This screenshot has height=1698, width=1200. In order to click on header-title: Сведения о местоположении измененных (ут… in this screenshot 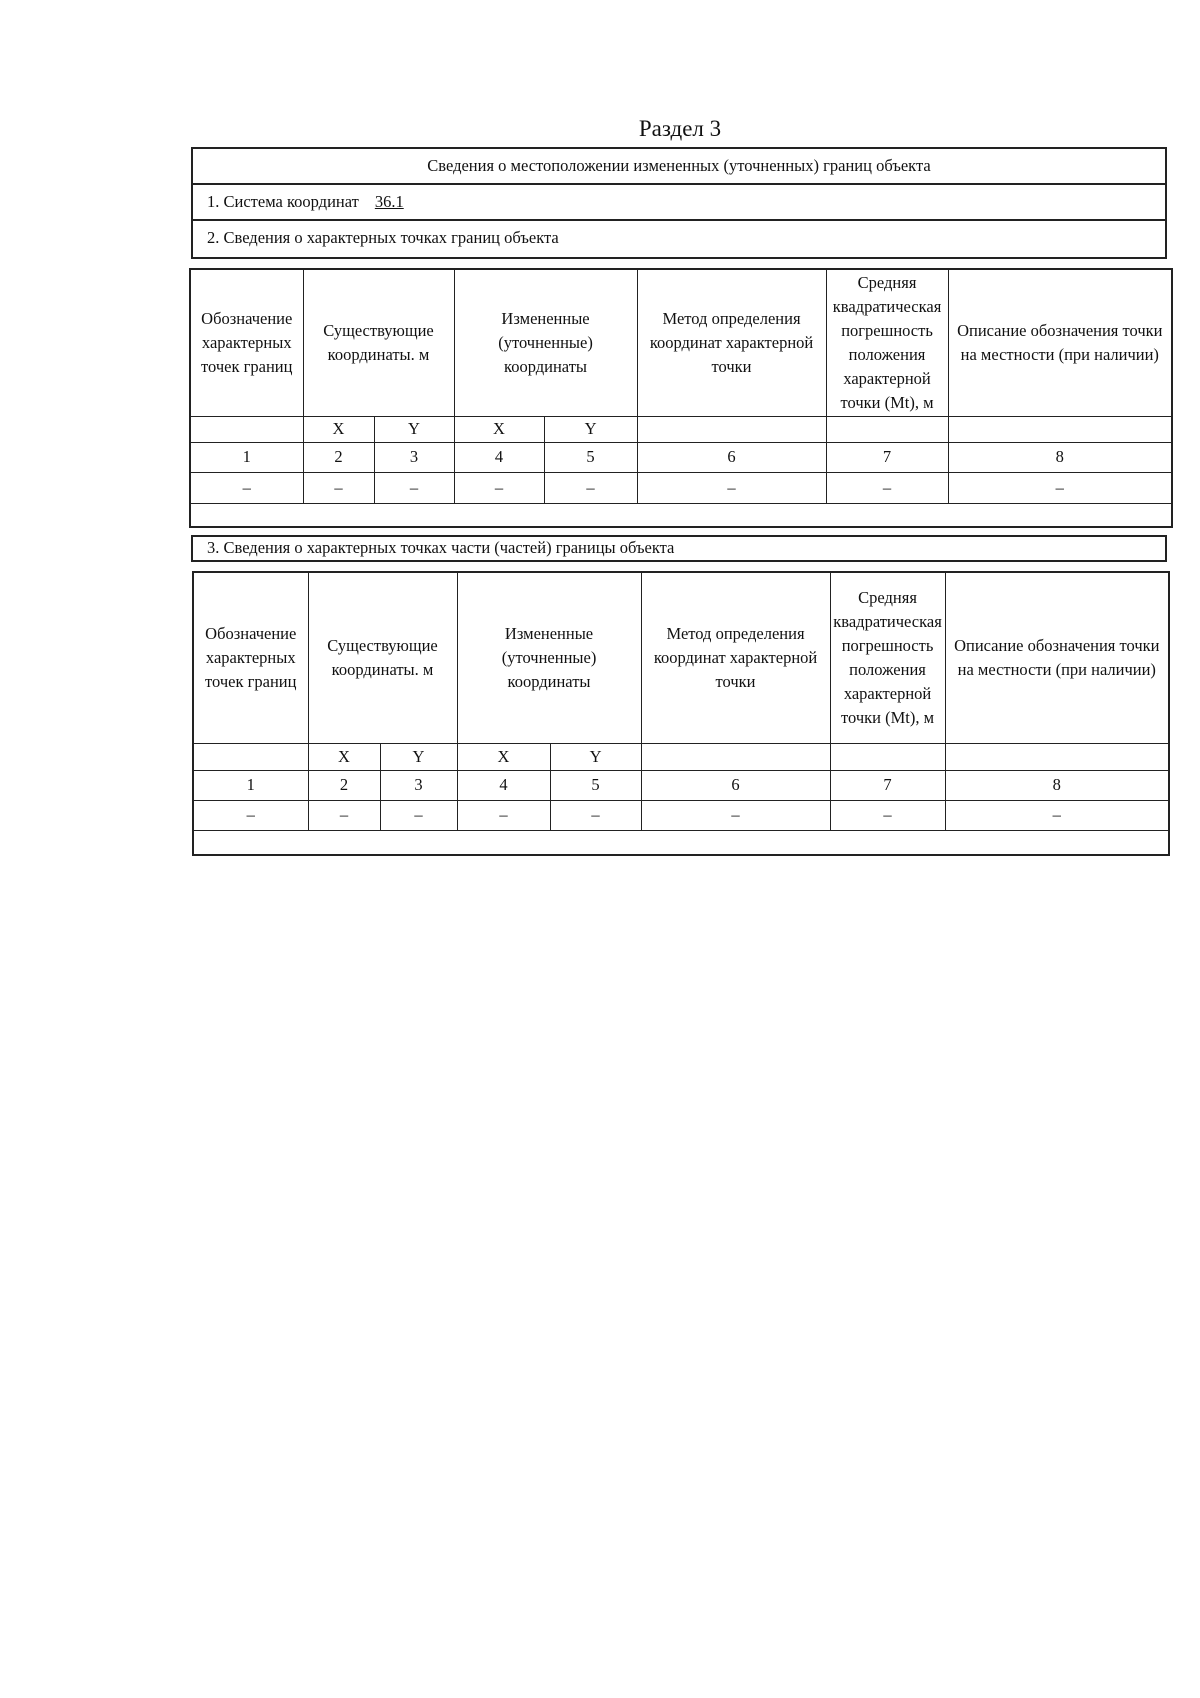, I will do `click(679, 167)`.